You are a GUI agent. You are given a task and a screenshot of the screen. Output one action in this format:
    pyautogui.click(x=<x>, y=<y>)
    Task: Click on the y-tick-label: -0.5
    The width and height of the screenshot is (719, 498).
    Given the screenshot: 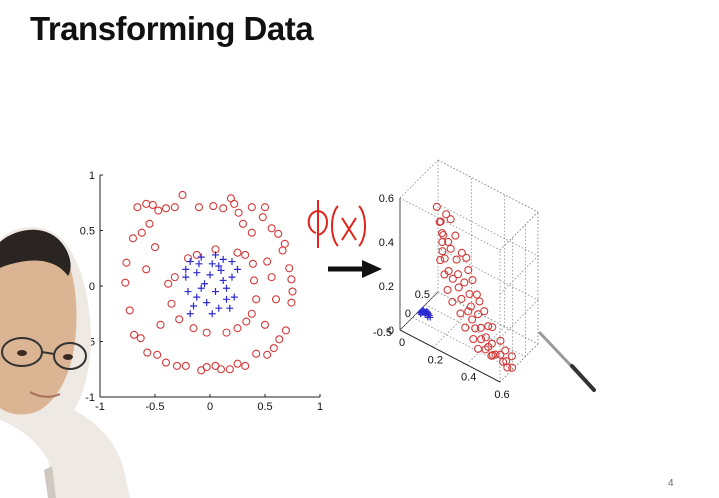 What is the action you would take?
    pyautogui.click(x=382, y=333)
    